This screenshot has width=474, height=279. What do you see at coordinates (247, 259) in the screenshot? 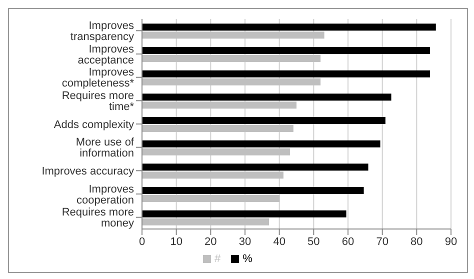
I see `legend-label: %` at bounding box center [247, 259].